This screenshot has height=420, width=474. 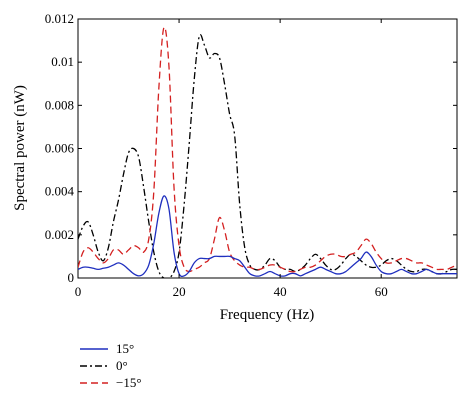 What do you see at coordinates (60, 191) in the screenshot?
I see `y-tick-label: 0.004` at bounding box center [60, 191].